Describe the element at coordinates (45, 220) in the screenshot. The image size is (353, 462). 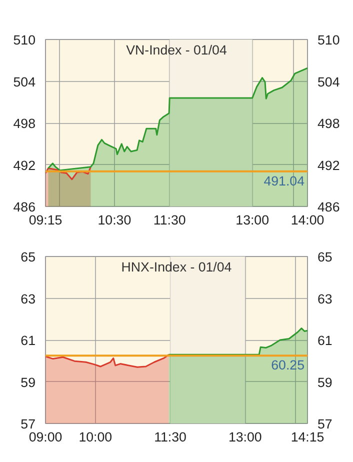
I see `x-tick-label: 09:15` at that location.